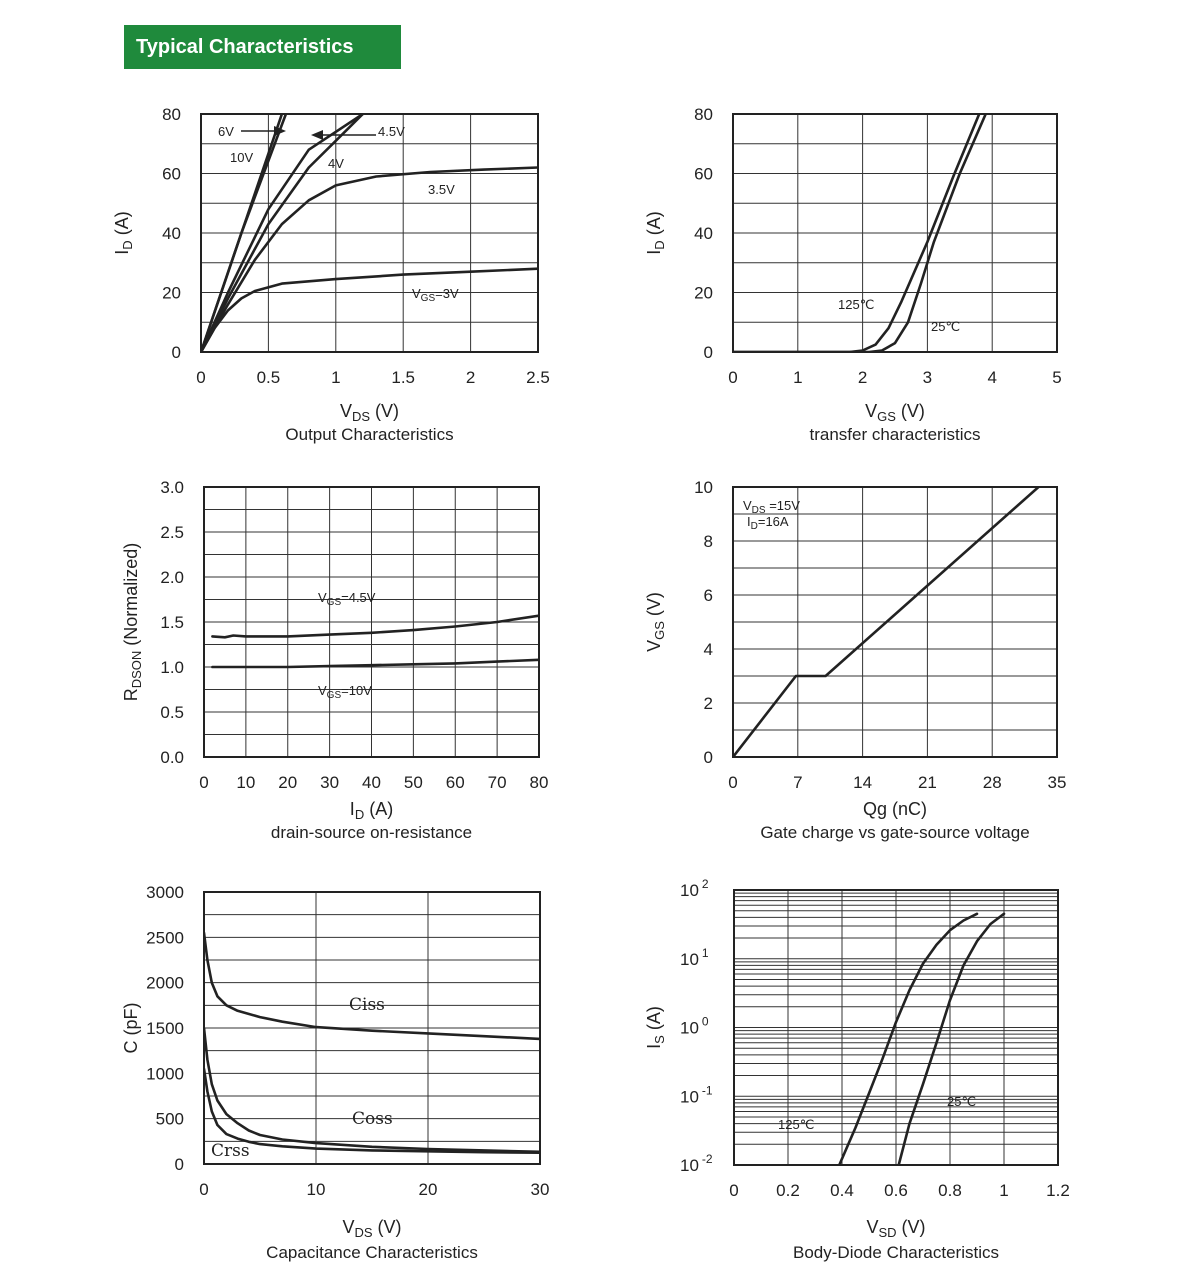  What do you see at coordinates (369, 434) in the screenshot?
I see `chart-title: Output Characteristics` at bounding box center [369, 434].